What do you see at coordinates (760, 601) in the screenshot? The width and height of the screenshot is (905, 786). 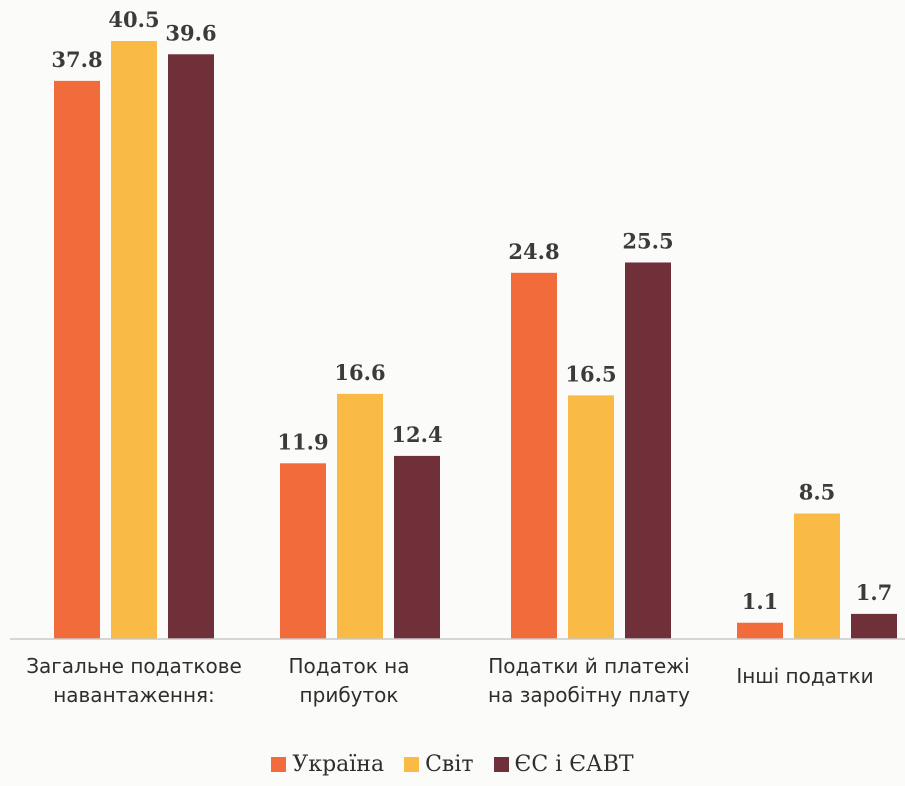 I see `data-label-other-ukraine: 1.1` at bounding box center [760, 601].